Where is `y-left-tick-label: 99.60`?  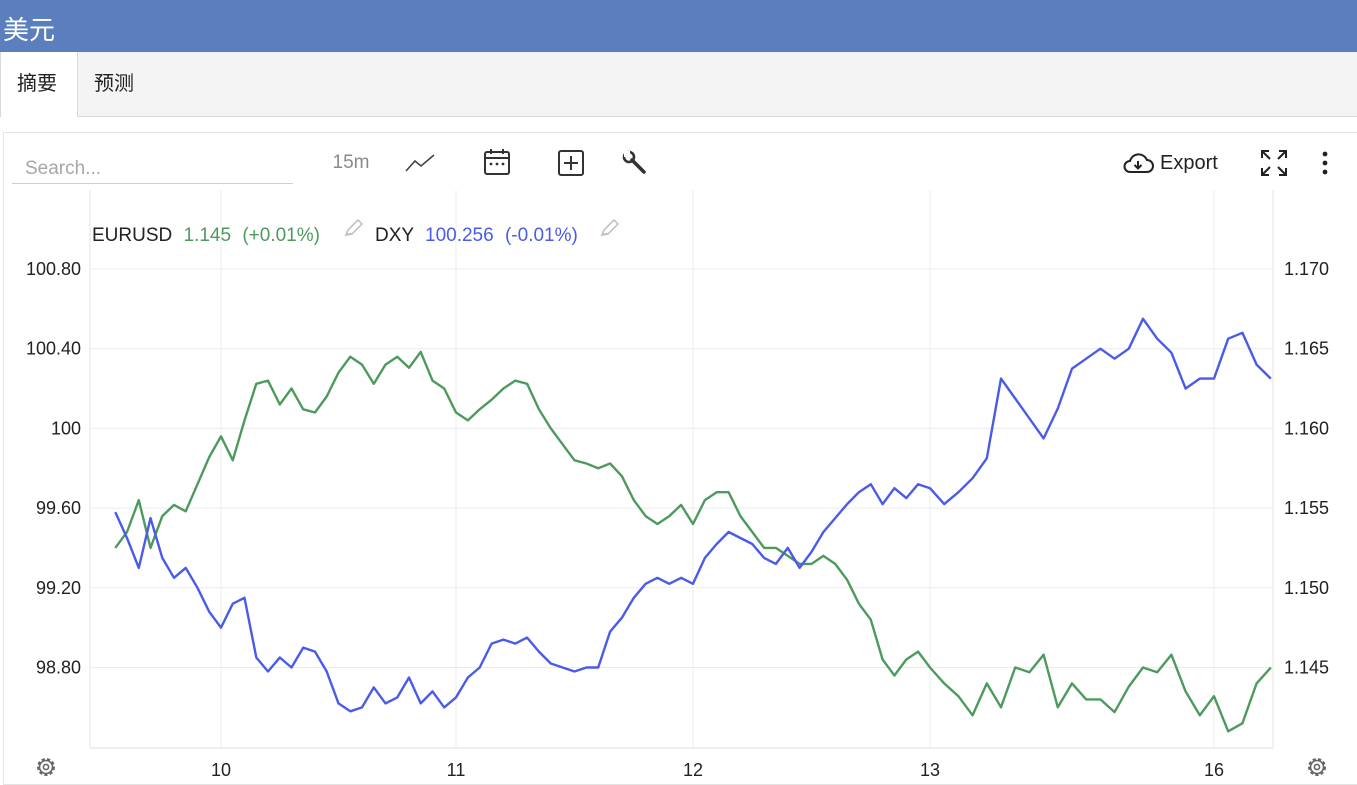 y-left-tick-label: 99.60 is located at coordinates (58, 508).